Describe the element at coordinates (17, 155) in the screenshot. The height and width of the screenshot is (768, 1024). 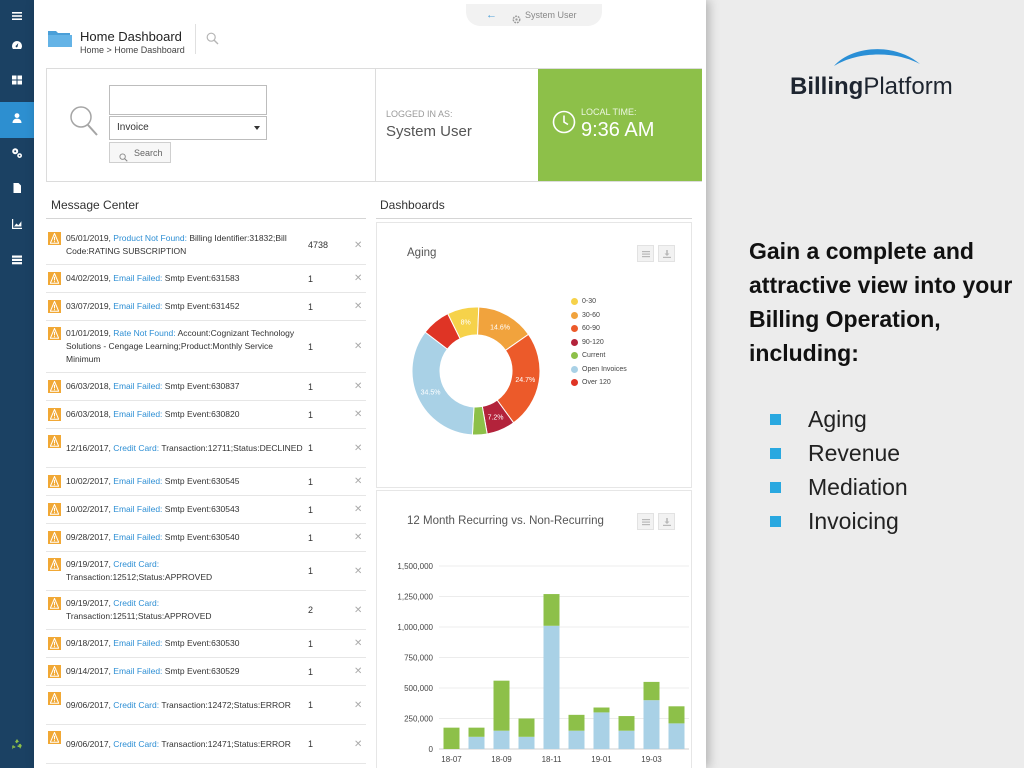
I see `nav-settings` at that location.